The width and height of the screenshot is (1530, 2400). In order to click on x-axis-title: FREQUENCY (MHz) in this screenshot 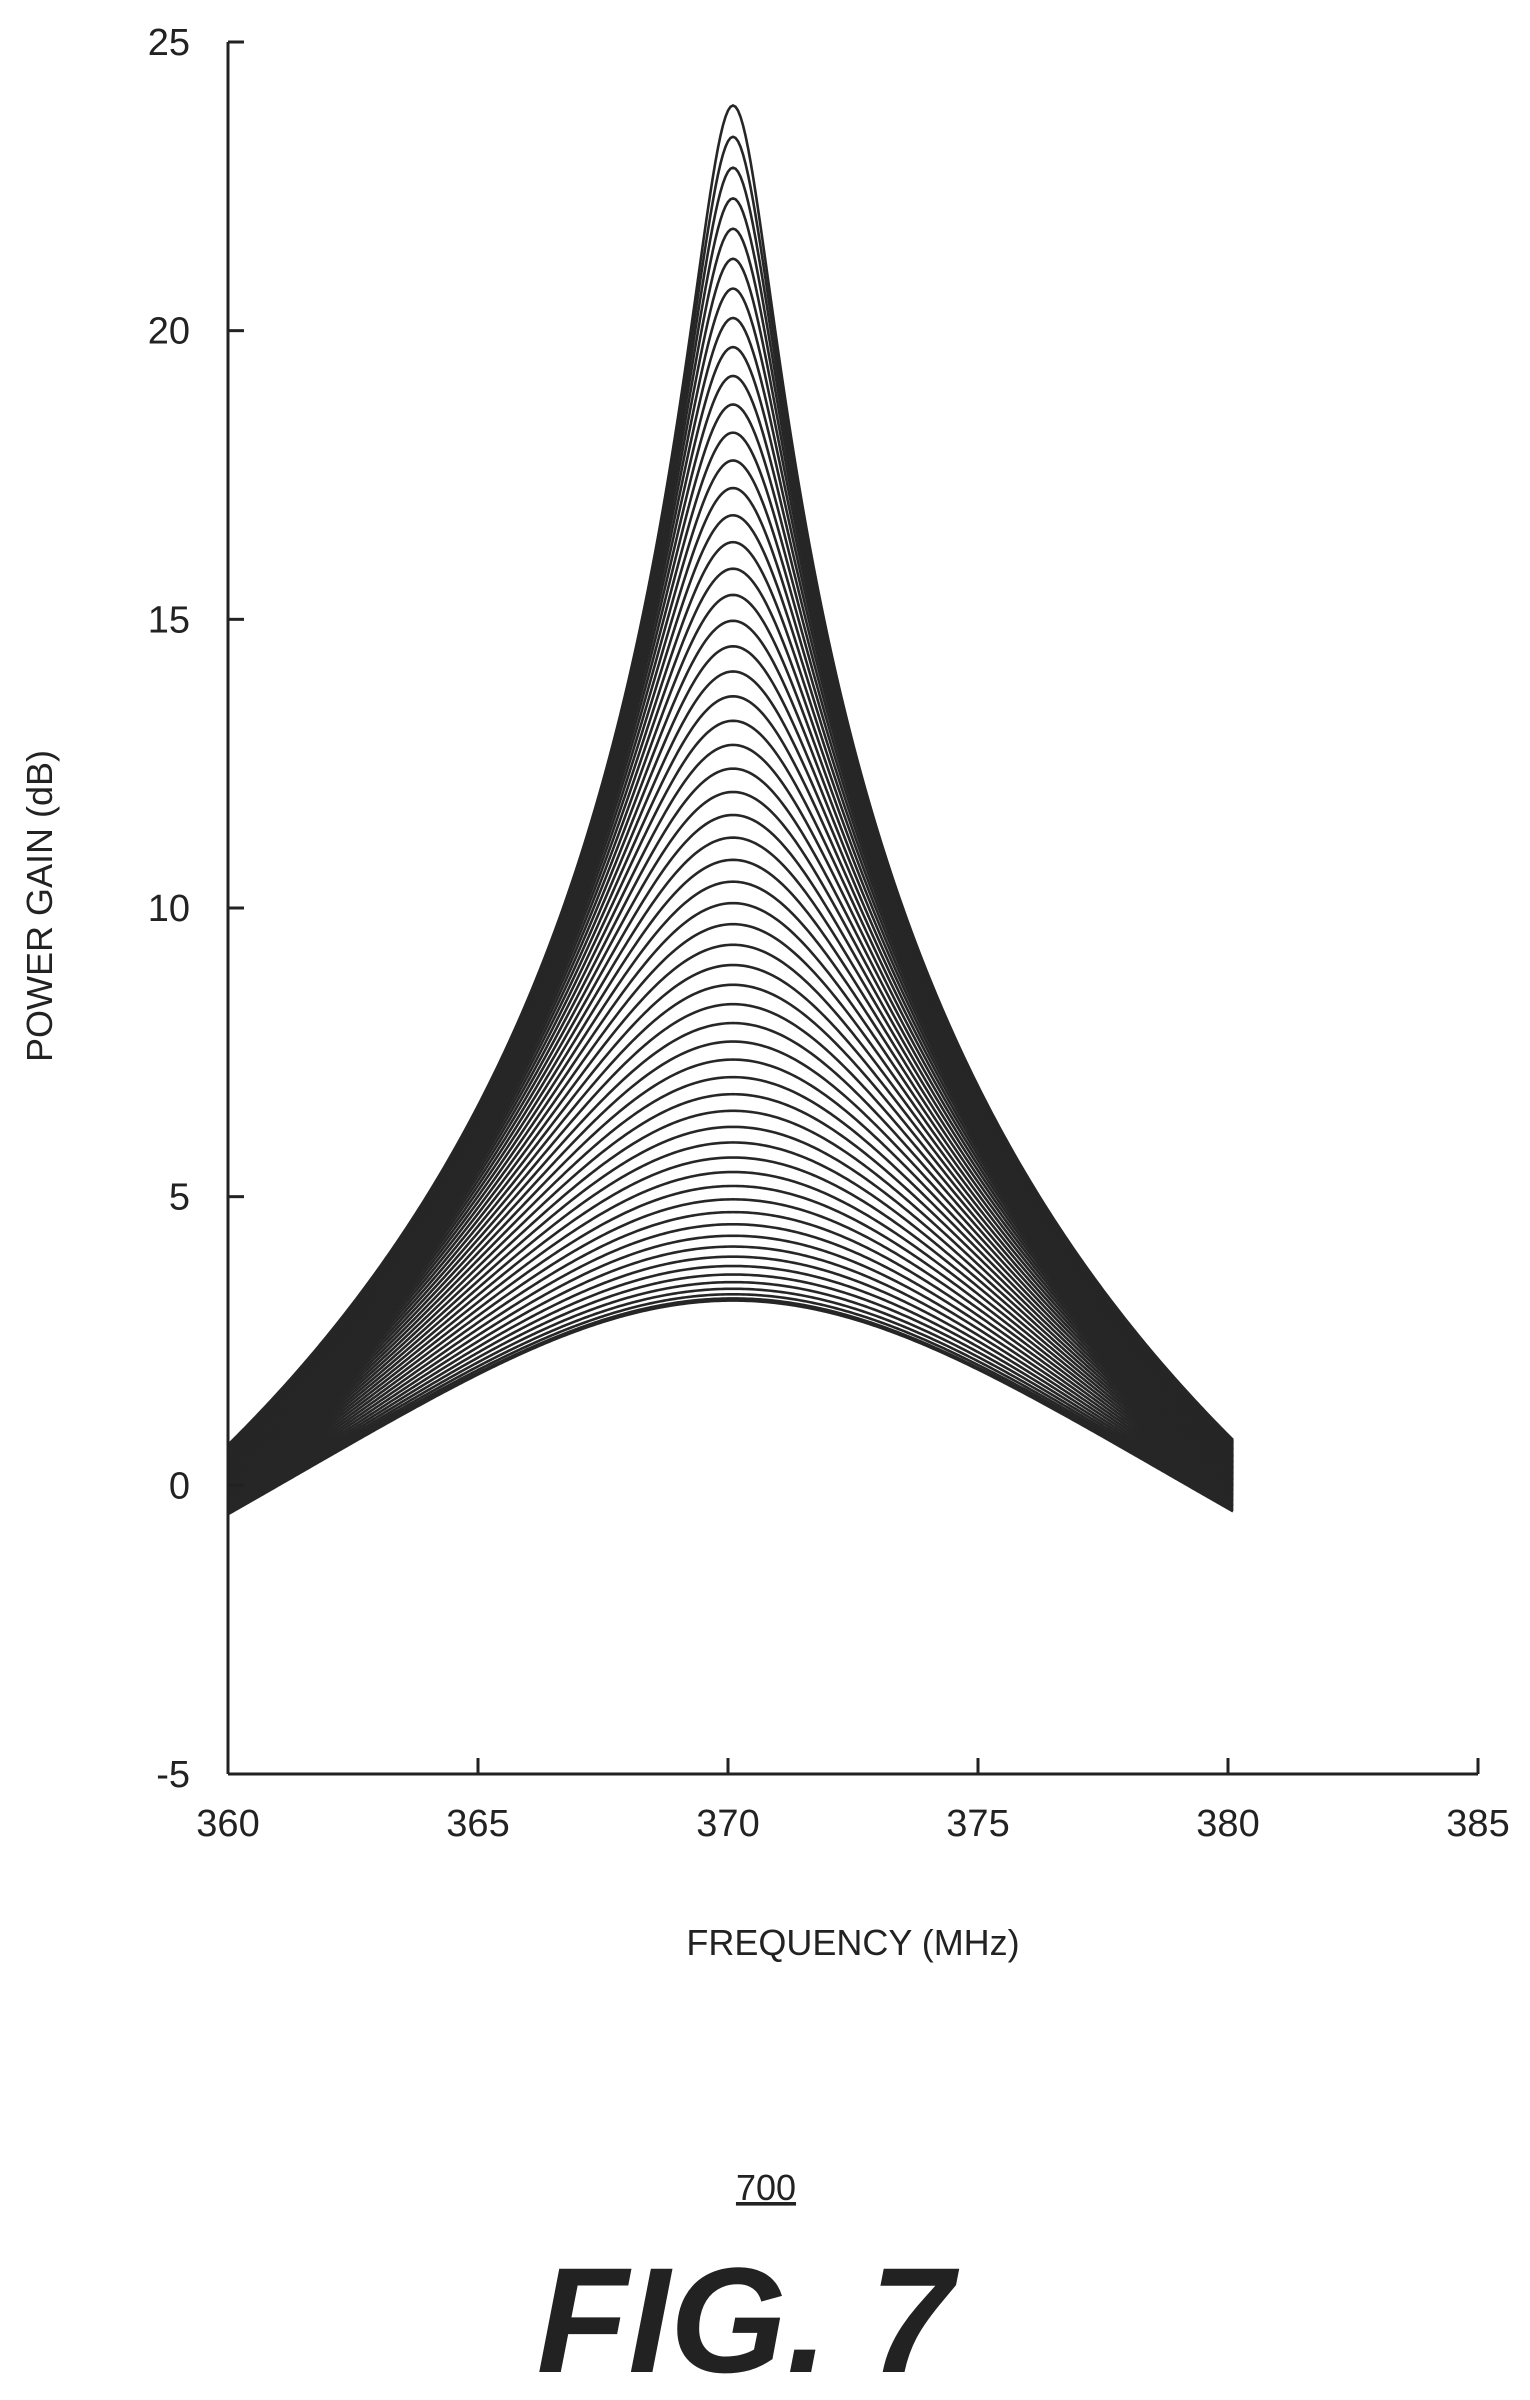, I will do `click(852, 1942)`.